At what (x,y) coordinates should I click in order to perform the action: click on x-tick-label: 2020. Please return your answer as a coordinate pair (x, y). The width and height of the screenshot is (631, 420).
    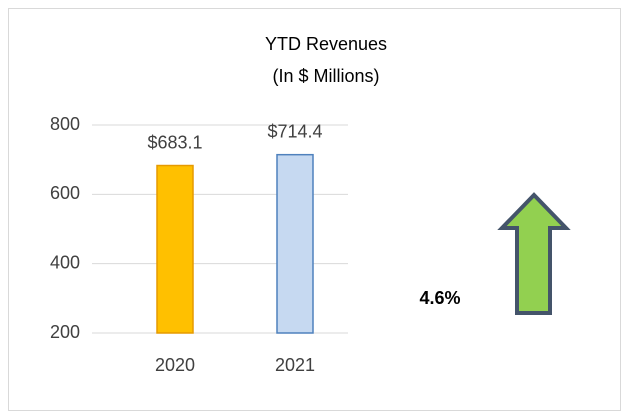
    Looking at the image, I should click on (175, 365).